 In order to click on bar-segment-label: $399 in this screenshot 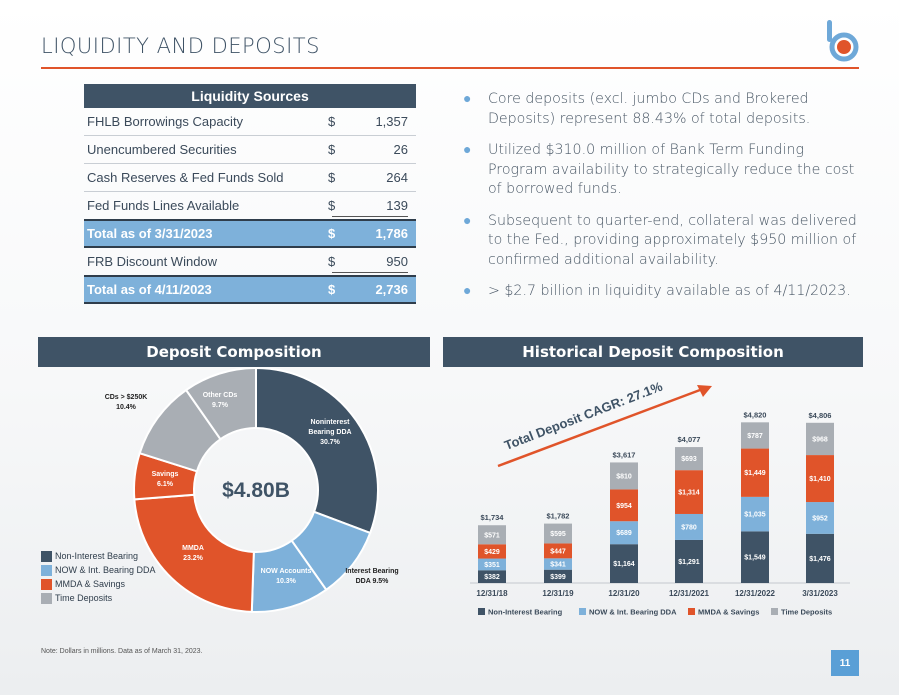, I will do `click(558, 577)`.